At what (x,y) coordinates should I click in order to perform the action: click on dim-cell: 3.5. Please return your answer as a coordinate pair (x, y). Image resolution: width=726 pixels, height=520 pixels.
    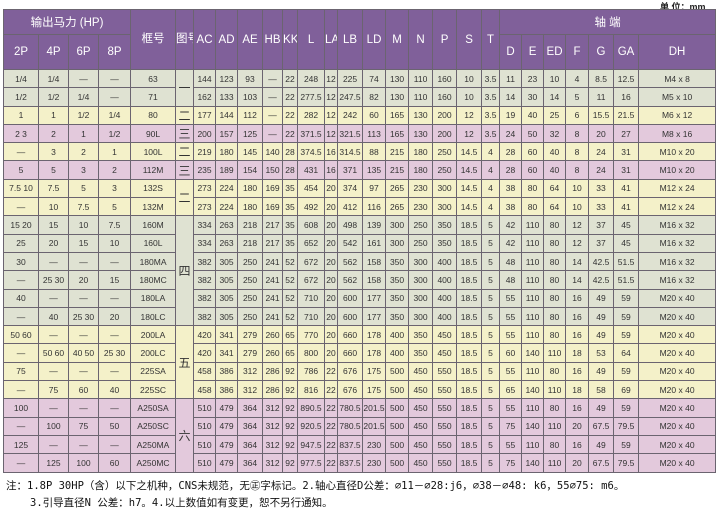
    Looking at the image, I should click on (491, 97).